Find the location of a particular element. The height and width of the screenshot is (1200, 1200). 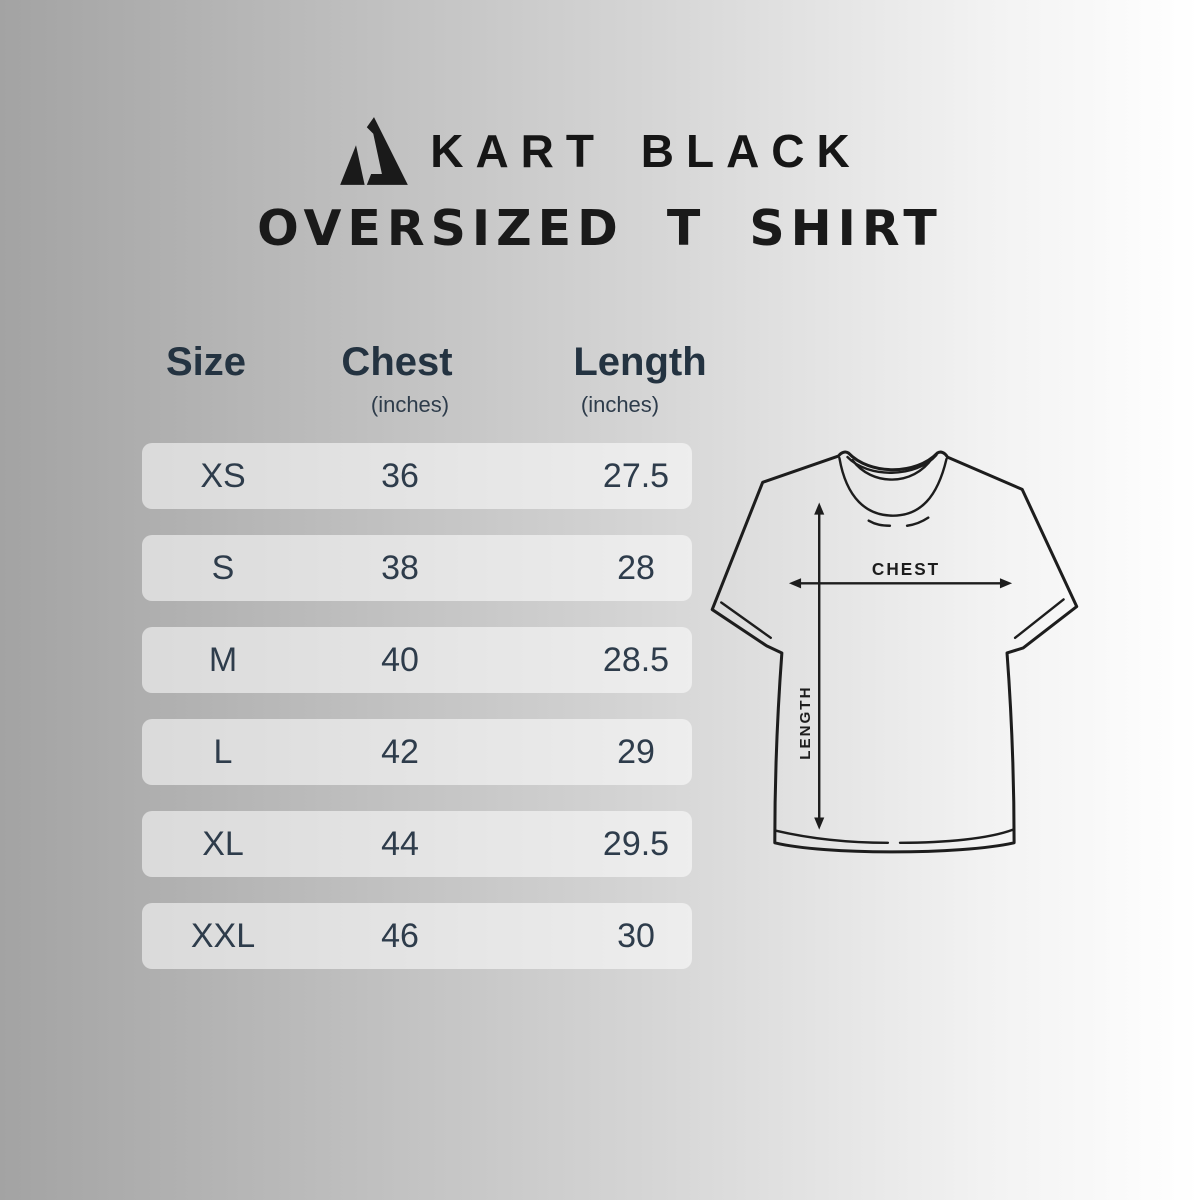

arrow-head-left-icon is located at coordinates (795, 583).